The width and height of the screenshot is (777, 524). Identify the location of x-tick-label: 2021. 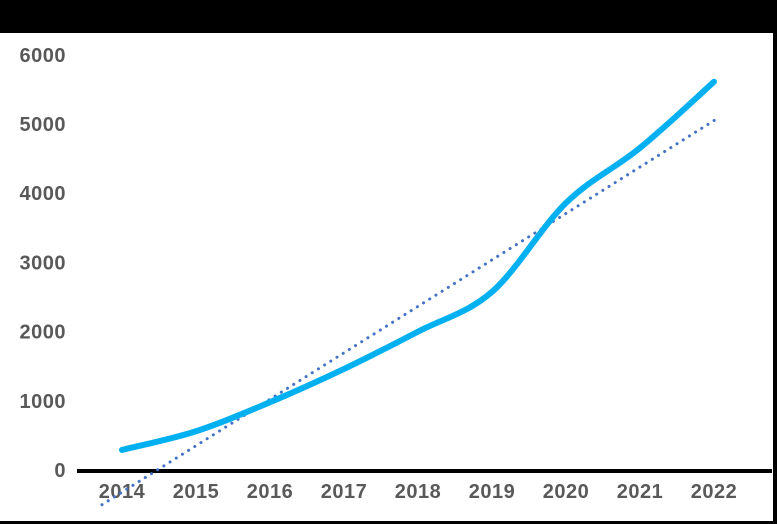
(640, 492).